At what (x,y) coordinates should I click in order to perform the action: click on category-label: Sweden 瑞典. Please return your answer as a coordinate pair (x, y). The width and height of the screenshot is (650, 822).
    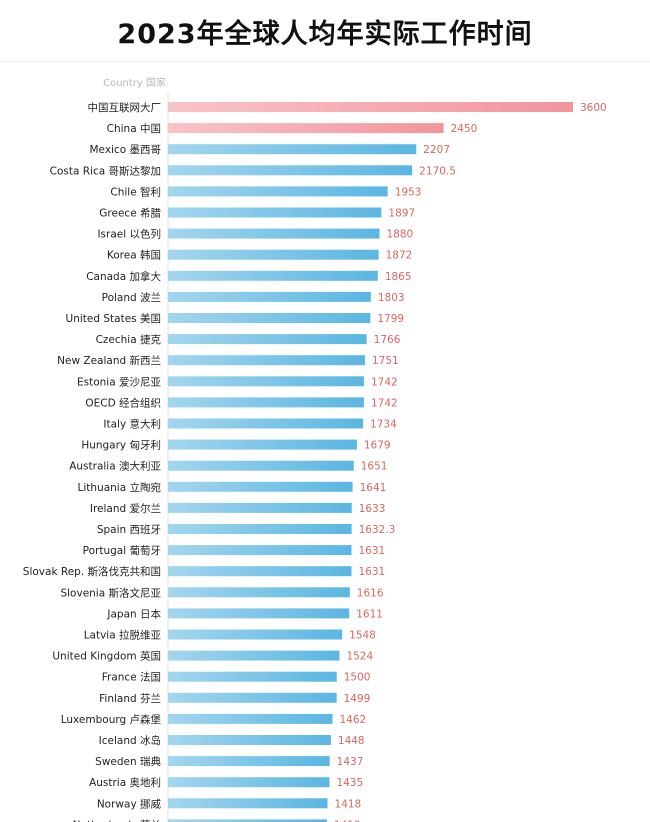
    Looking at the image, I should click on (128, 761).